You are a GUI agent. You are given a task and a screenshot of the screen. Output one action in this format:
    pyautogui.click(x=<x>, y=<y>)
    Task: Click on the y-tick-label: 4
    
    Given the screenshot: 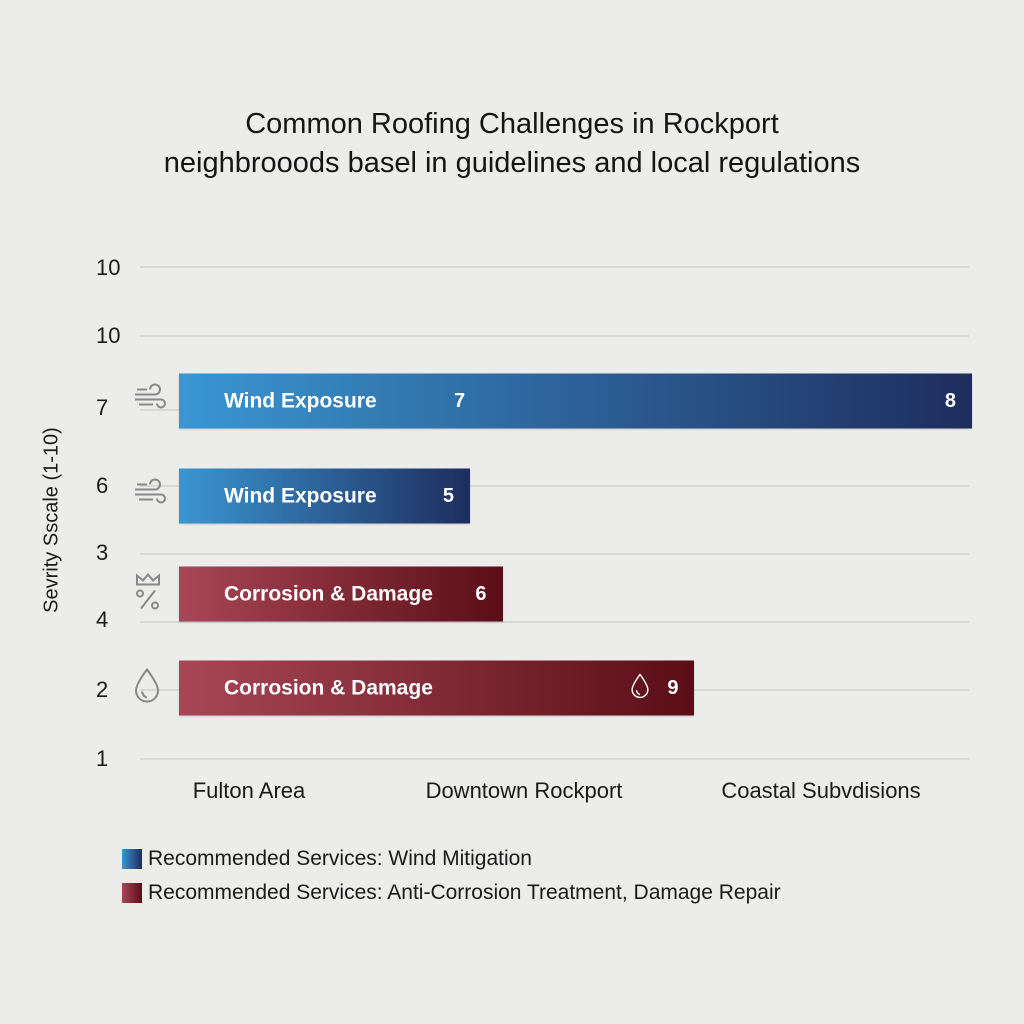 What is the action you would take?
    pyautogui.click(x=102, y=619)
    